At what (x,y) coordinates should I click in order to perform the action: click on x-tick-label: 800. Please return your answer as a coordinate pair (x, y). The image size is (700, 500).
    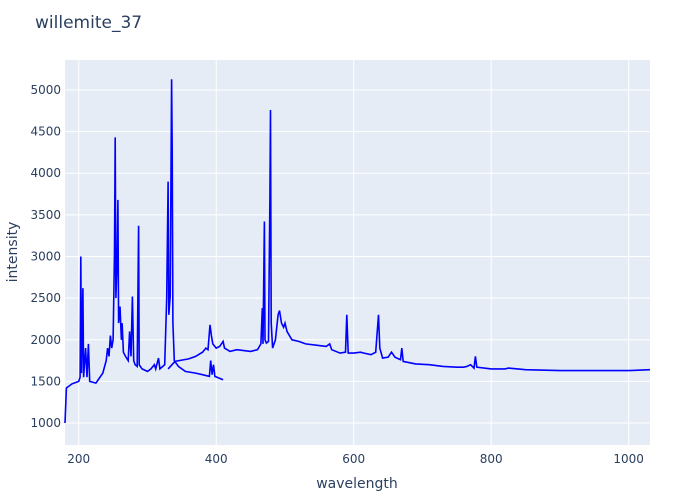
    Looking at the image, I should click on (491, 459).